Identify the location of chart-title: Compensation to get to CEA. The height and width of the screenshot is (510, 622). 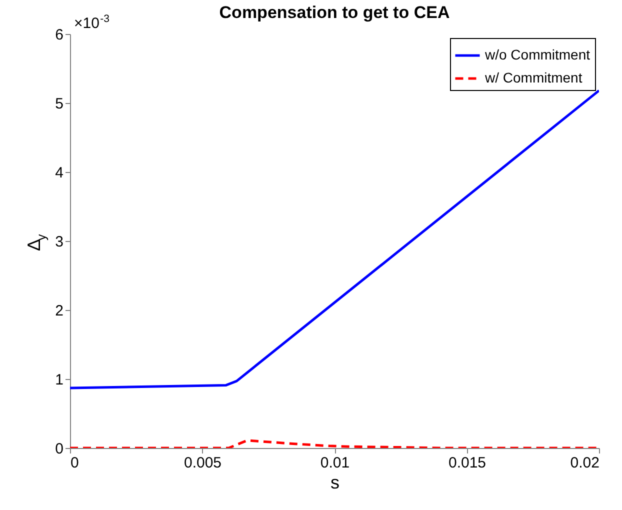
(334, 12).